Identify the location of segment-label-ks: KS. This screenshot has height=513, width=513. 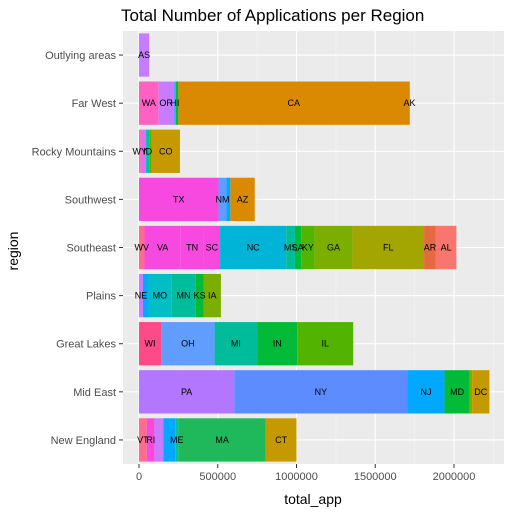
(200, 296).